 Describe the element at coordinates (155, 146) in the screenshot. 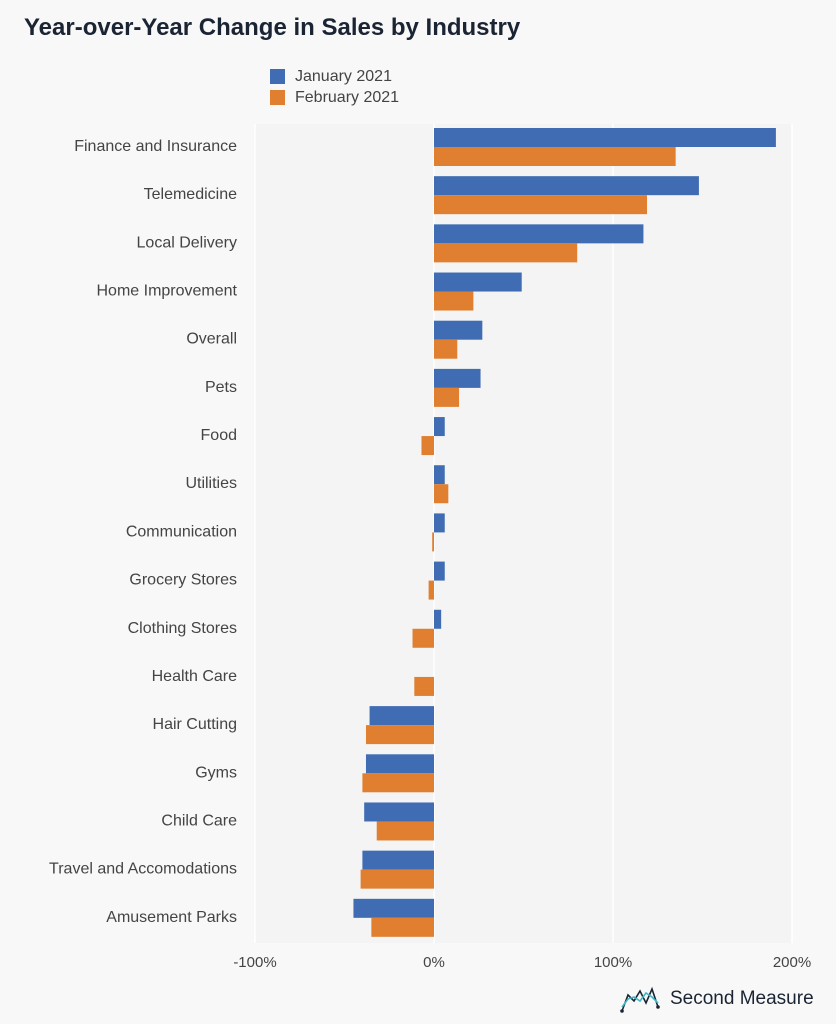

I see `category-label-finance-and-insurance: Finance and Insurance` at that location.